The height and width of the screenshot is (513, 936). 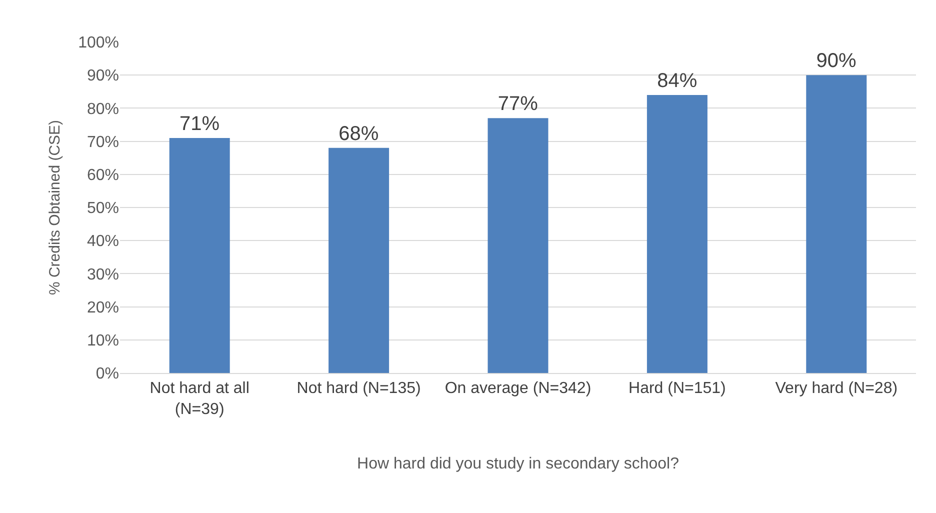 I want to click on data-label: 68%, so click(x=358, y=133).